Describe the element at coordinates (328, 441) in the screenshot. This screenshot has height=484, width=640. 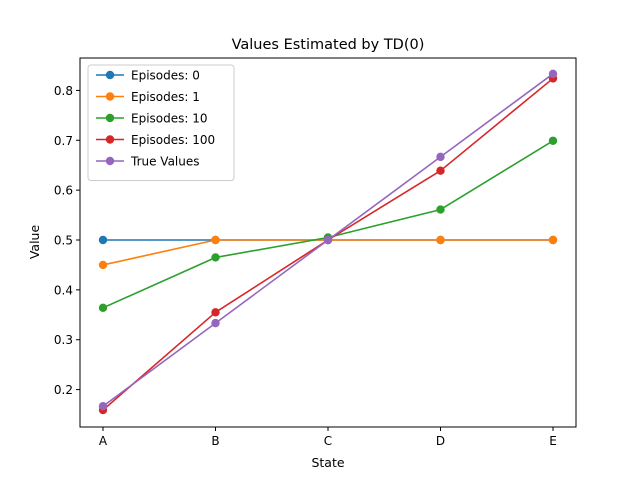
I see `x-tick-label: C` at that location.